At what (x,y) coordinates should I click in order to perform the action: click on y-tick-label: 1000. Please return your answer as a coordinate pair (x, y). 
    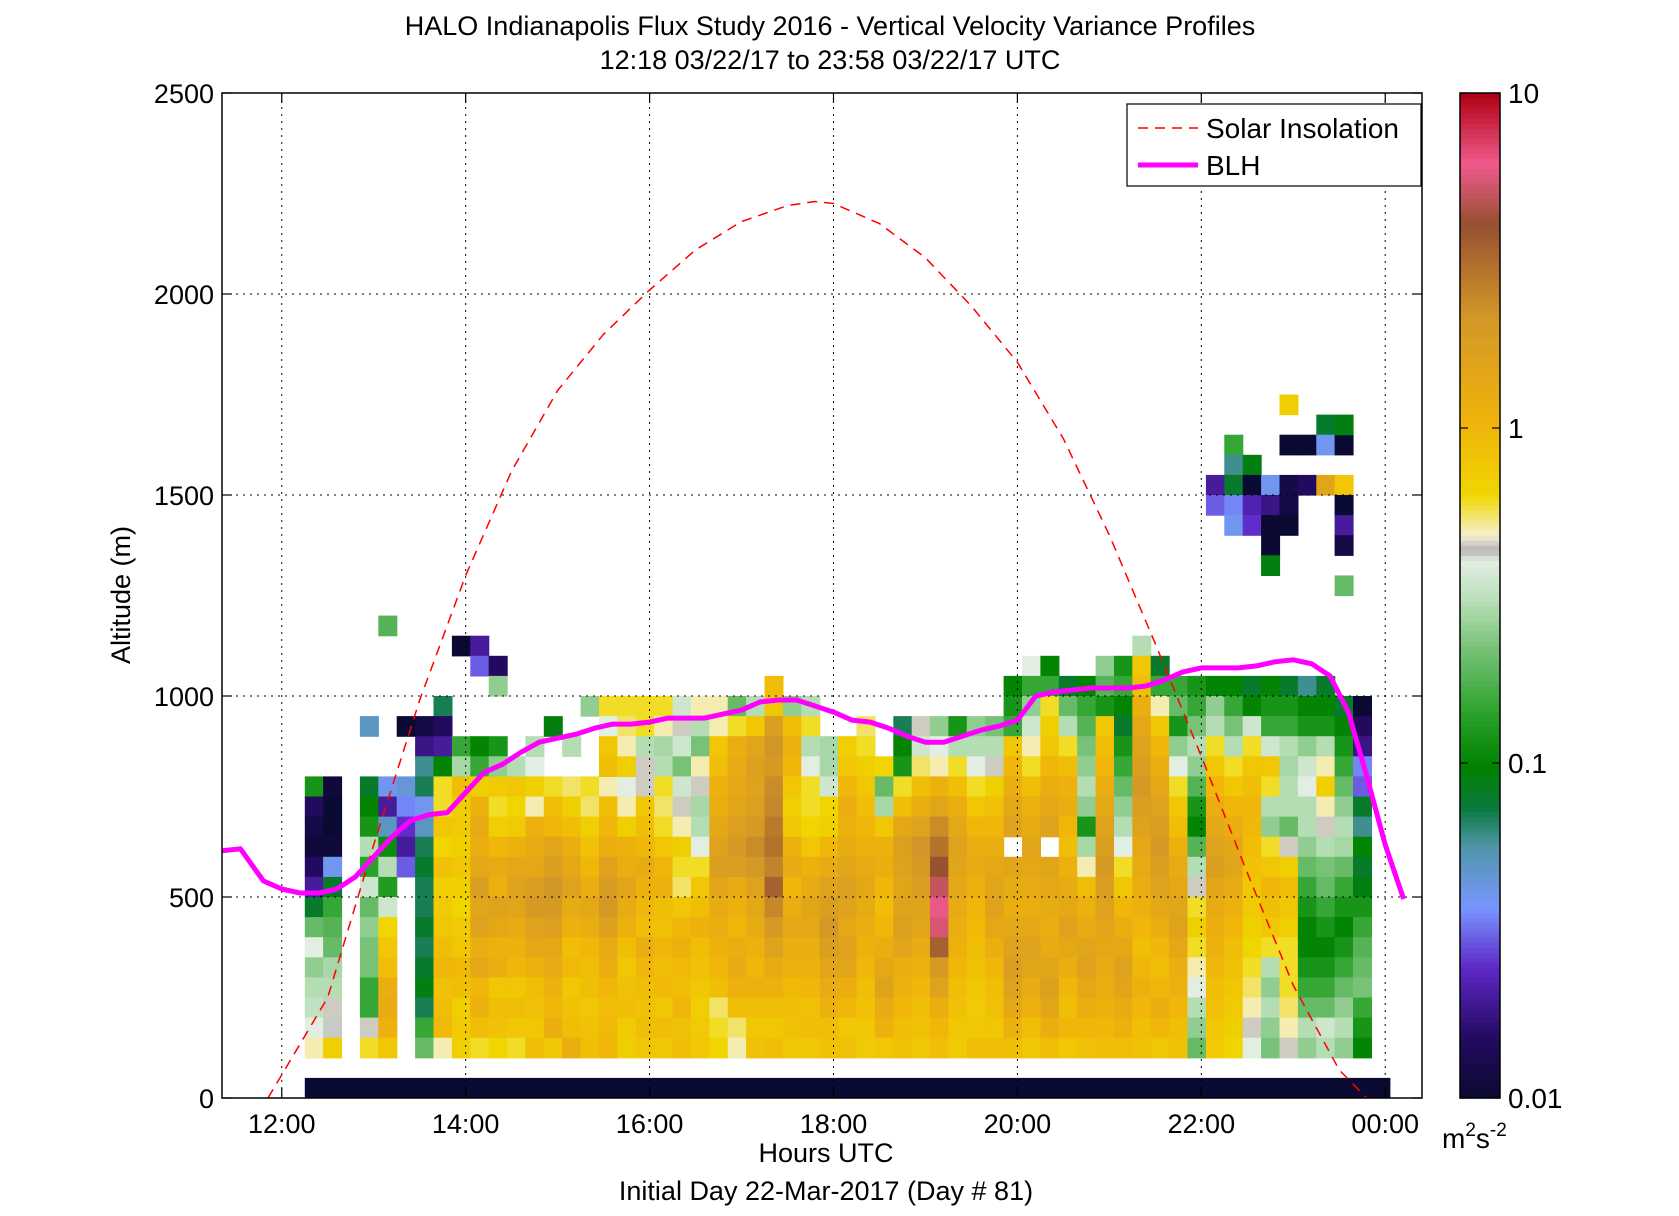
    Looking at the image, I should click on (184, 697).